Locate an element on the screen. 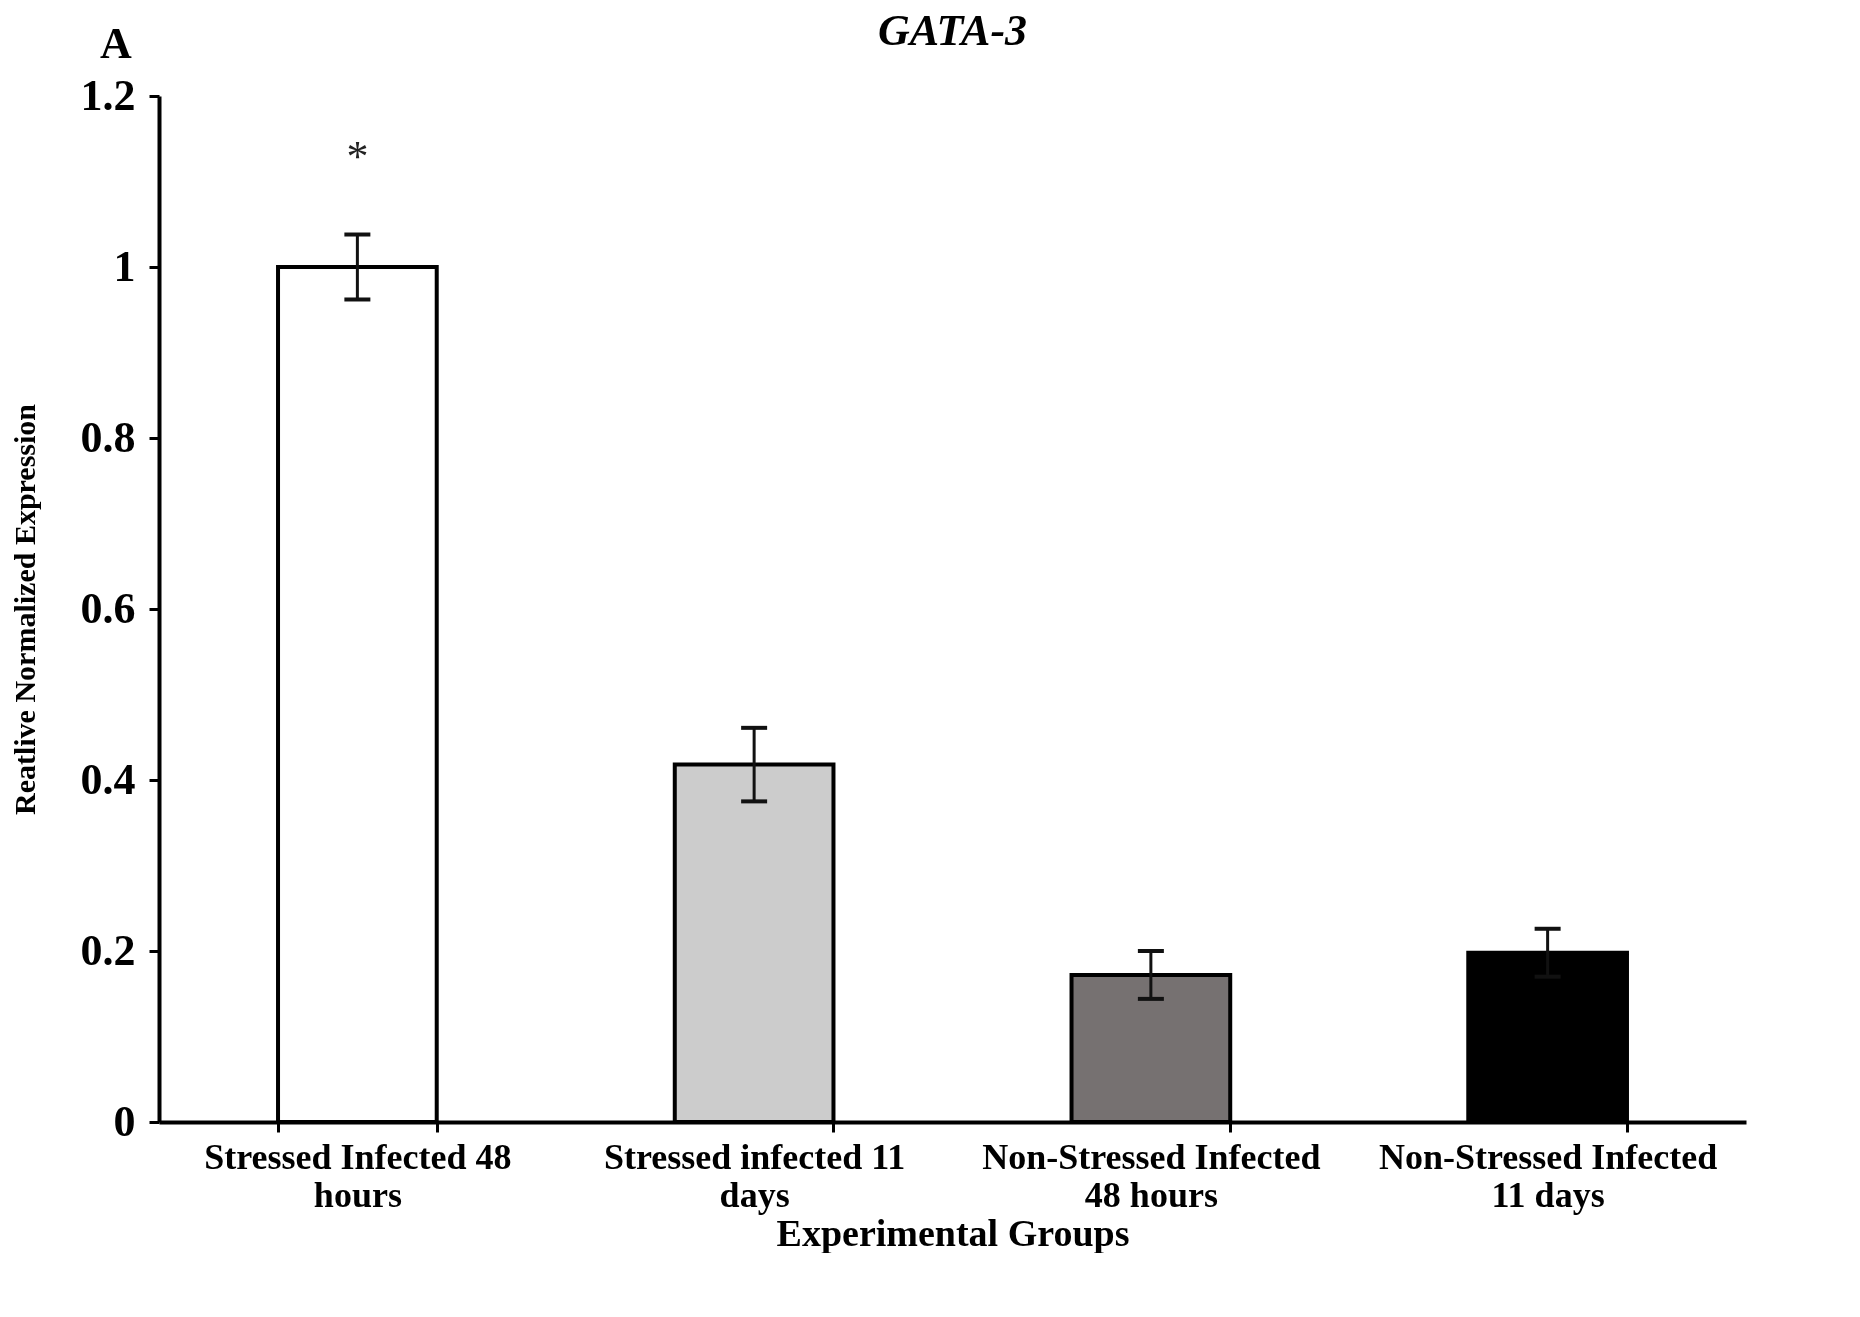 This screenshot has width=1860, height=1317. x-tick-label: Stressed Infected 48 hours is located at coordinates (358, 1175).